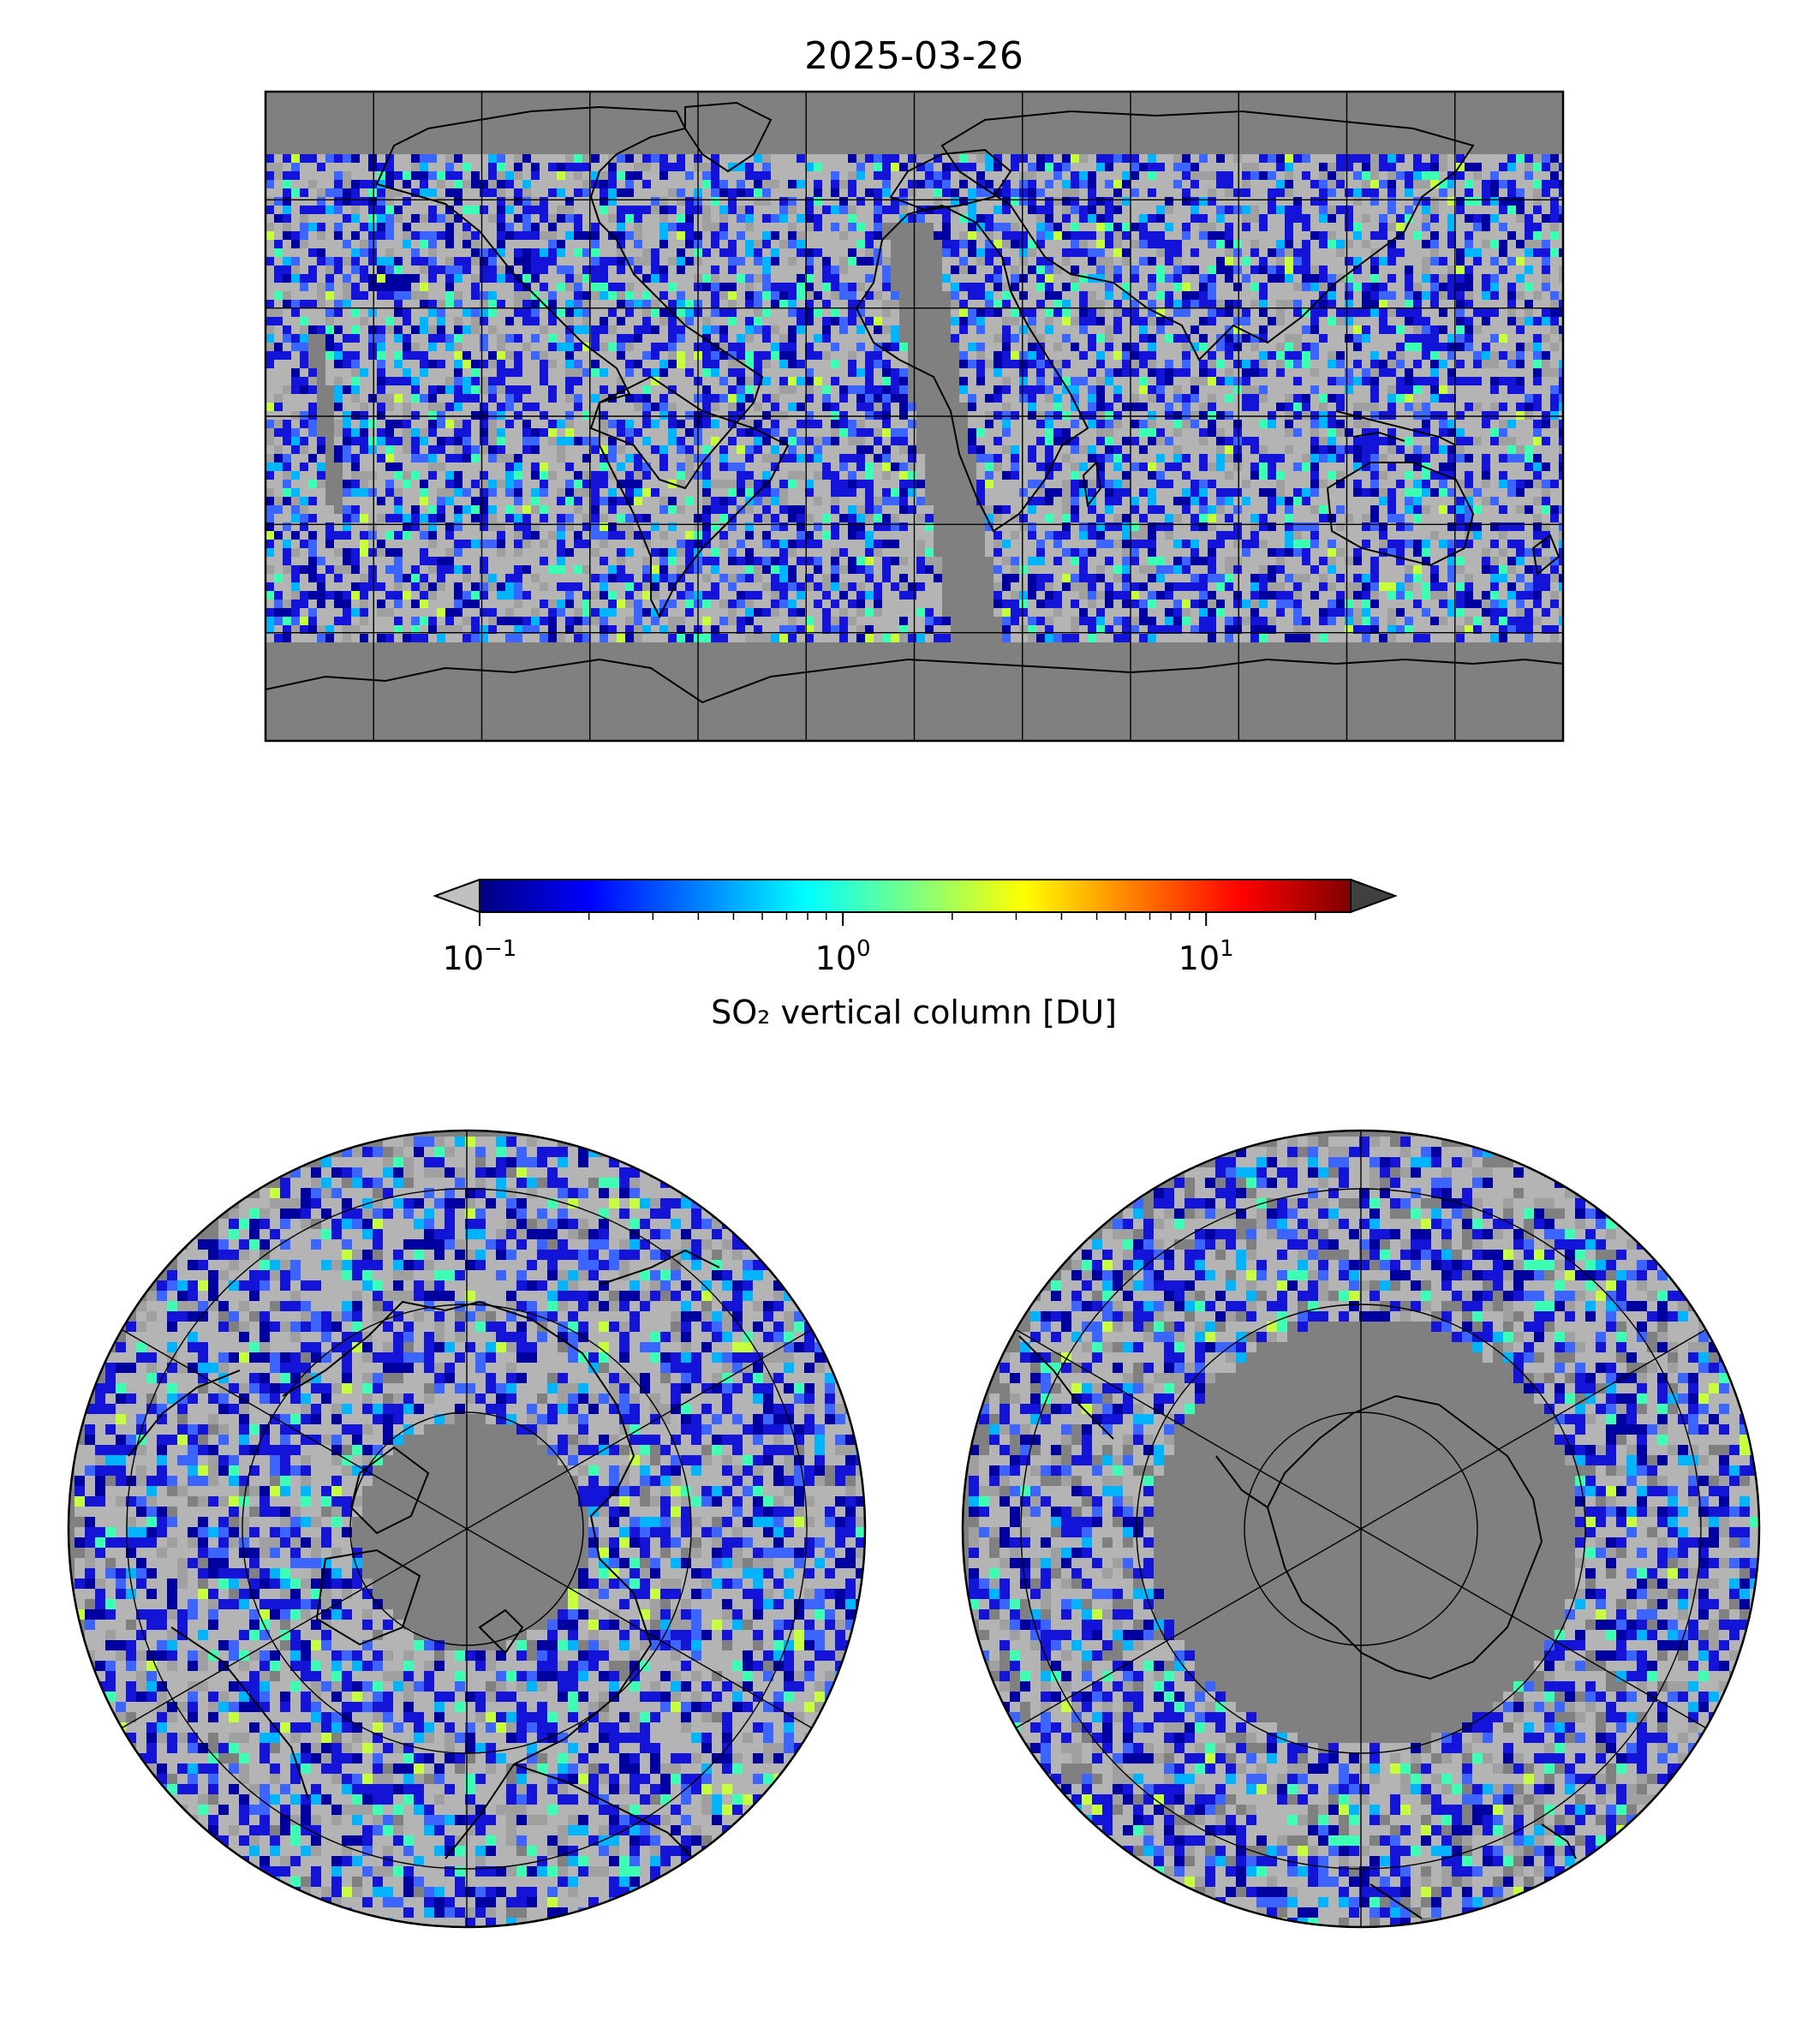 Image resolution: width=1820 pixels, height=2023 pixels. Describe the element at coordinates (914, 1012) in the screenshot. I see `colorbar-label: SO₂ vertical column [DU]` at that location.